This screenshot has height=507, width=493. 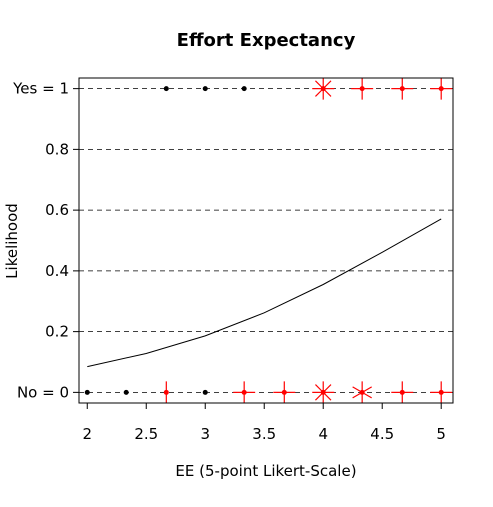 I want to click on y-tick-label: 0.8, so click(x=57, y=149).